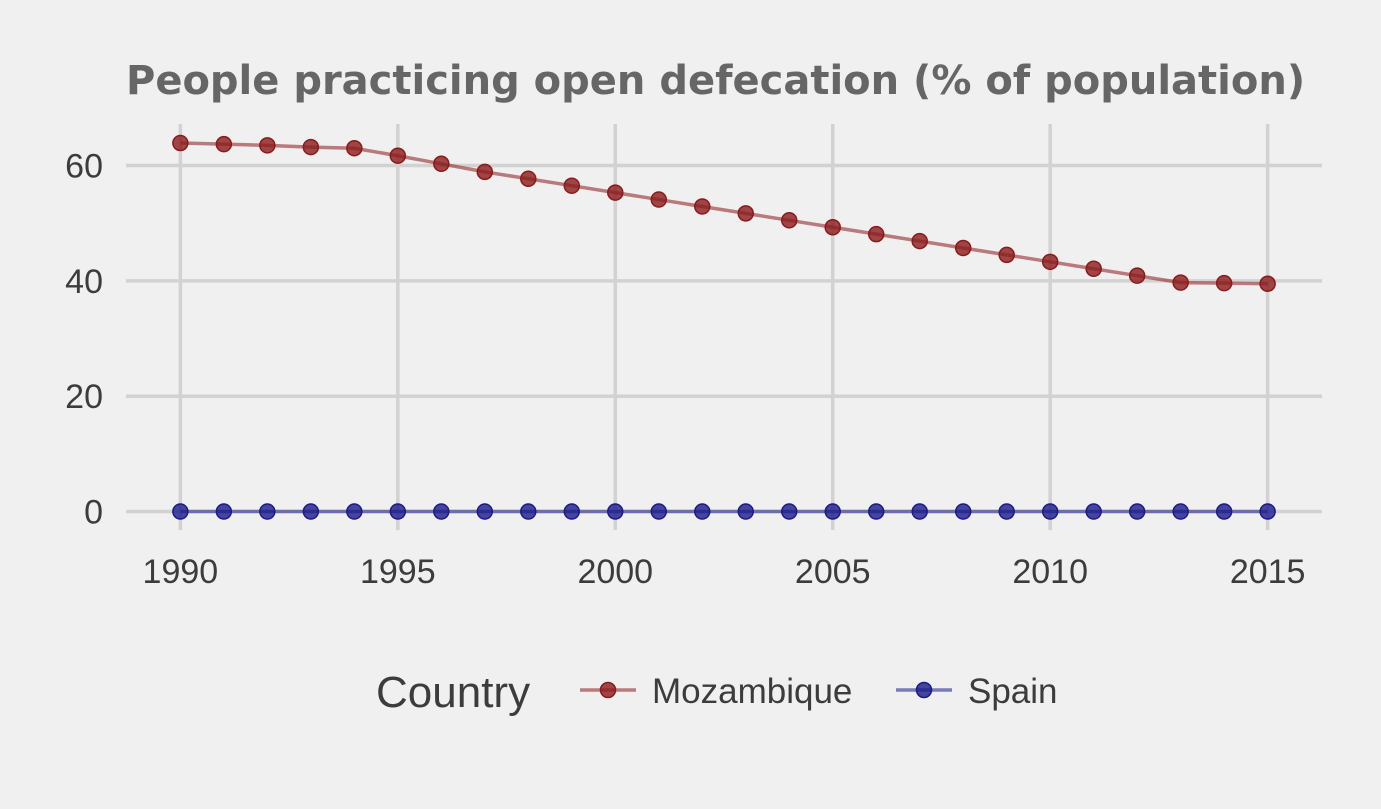  I want to click on x-tick-label: 1995, so click(398, 572).